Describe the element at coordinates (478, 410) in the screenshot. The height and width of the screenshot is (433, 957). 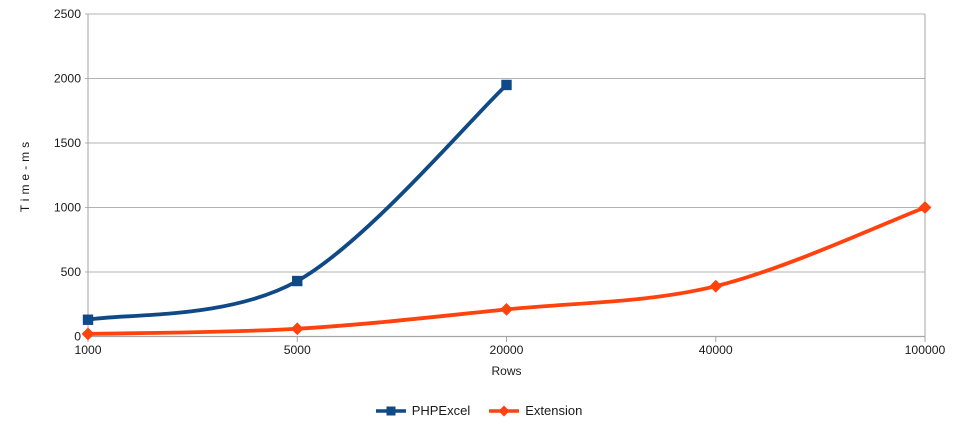
I see `legend: PHPExcel Extension` at that location.